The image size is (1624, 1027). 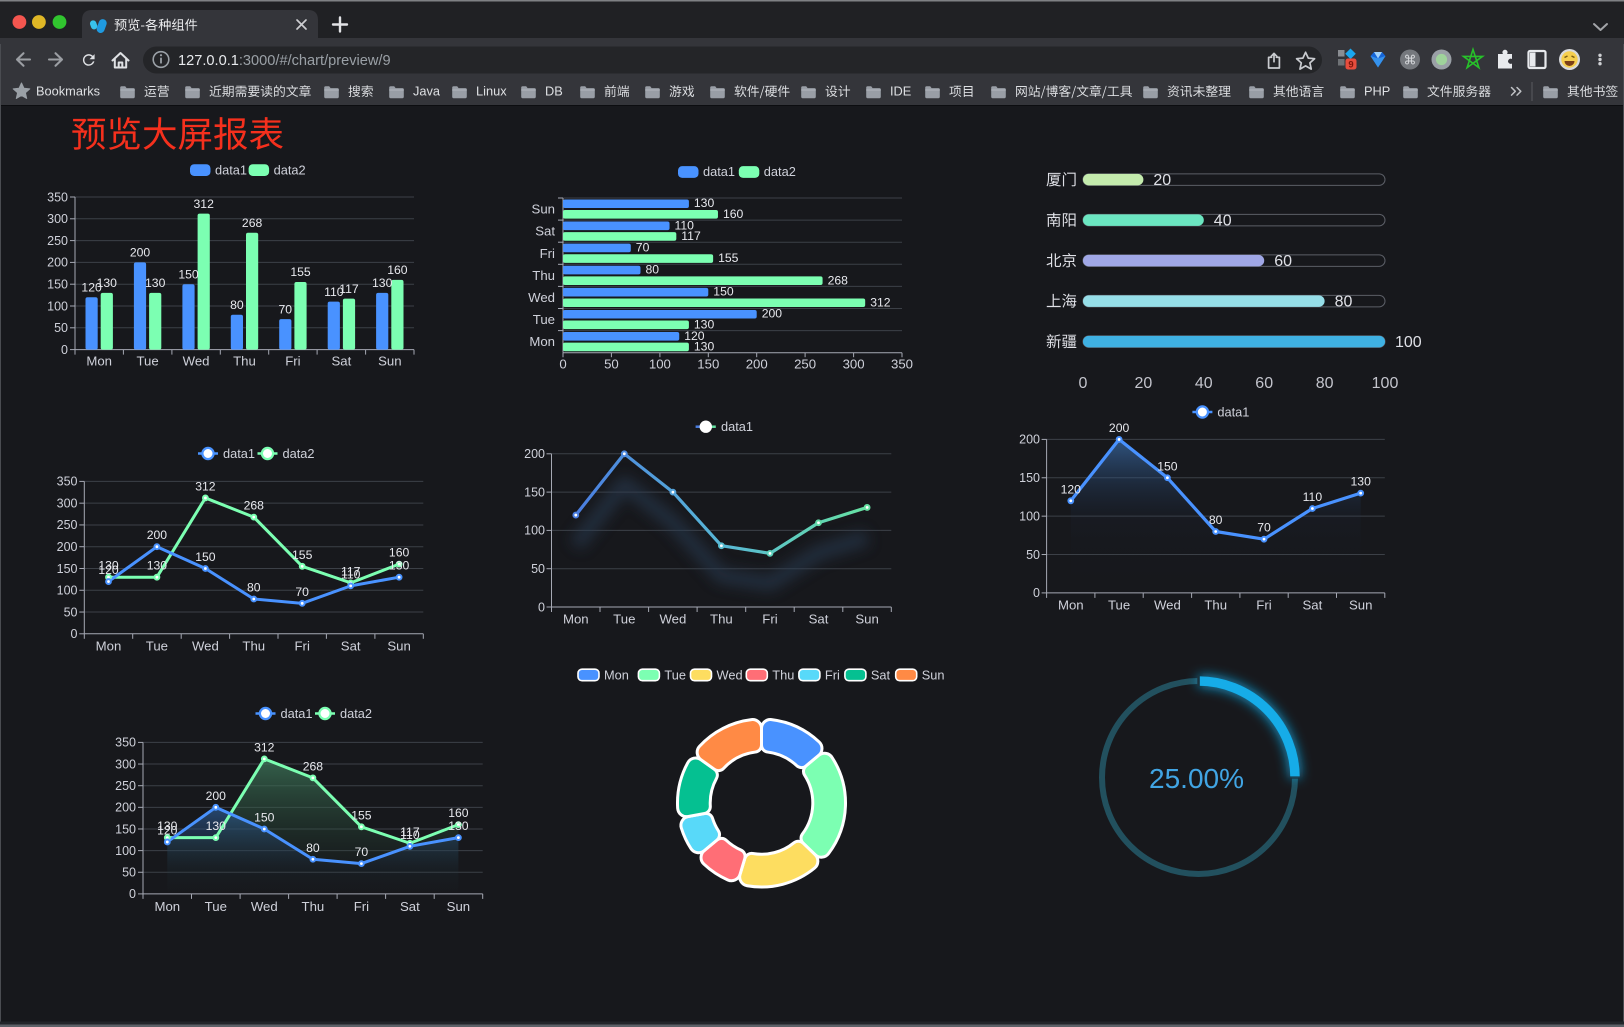 I want to click on svg-text: IDE, so click(x=900, y=91).